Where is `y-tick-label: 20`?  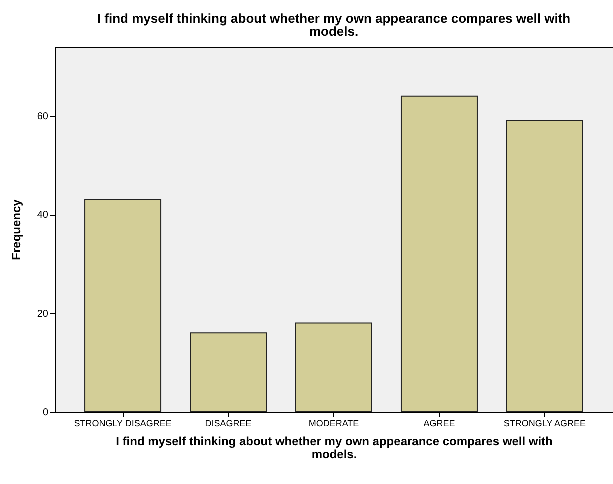
y-tick-label: 20 is located at coordinates (43, 314).